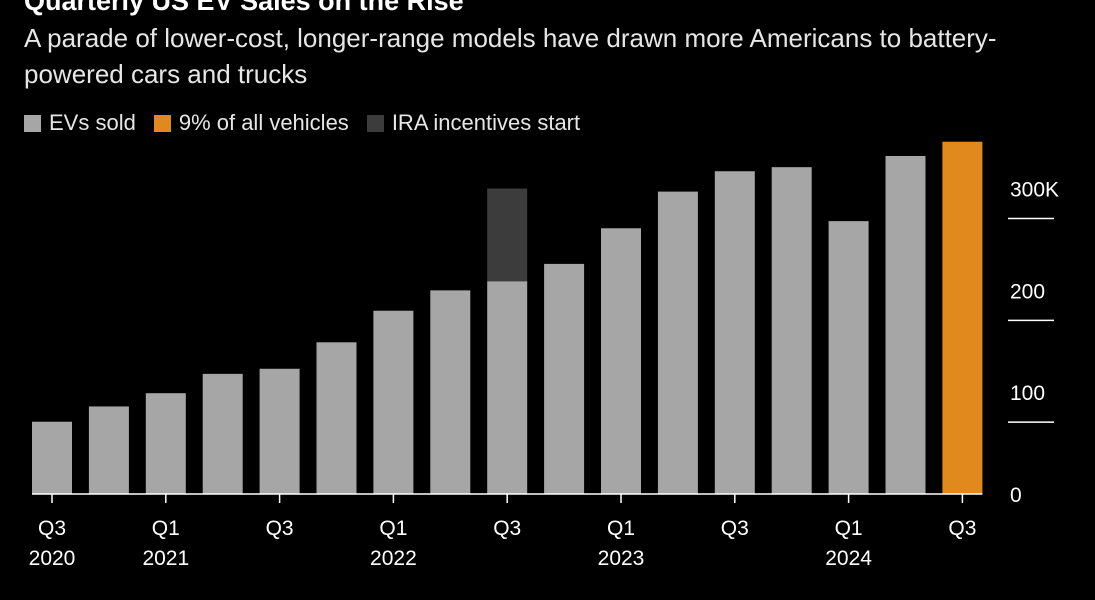  Describe the element at coordinates (507, 235) in the screenshot. I see `bar-ira-segment` at that location.